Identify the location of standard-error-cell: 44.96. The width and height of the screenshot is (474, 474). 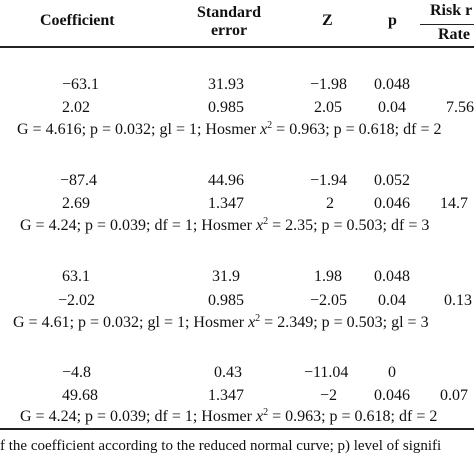
(226, 180).